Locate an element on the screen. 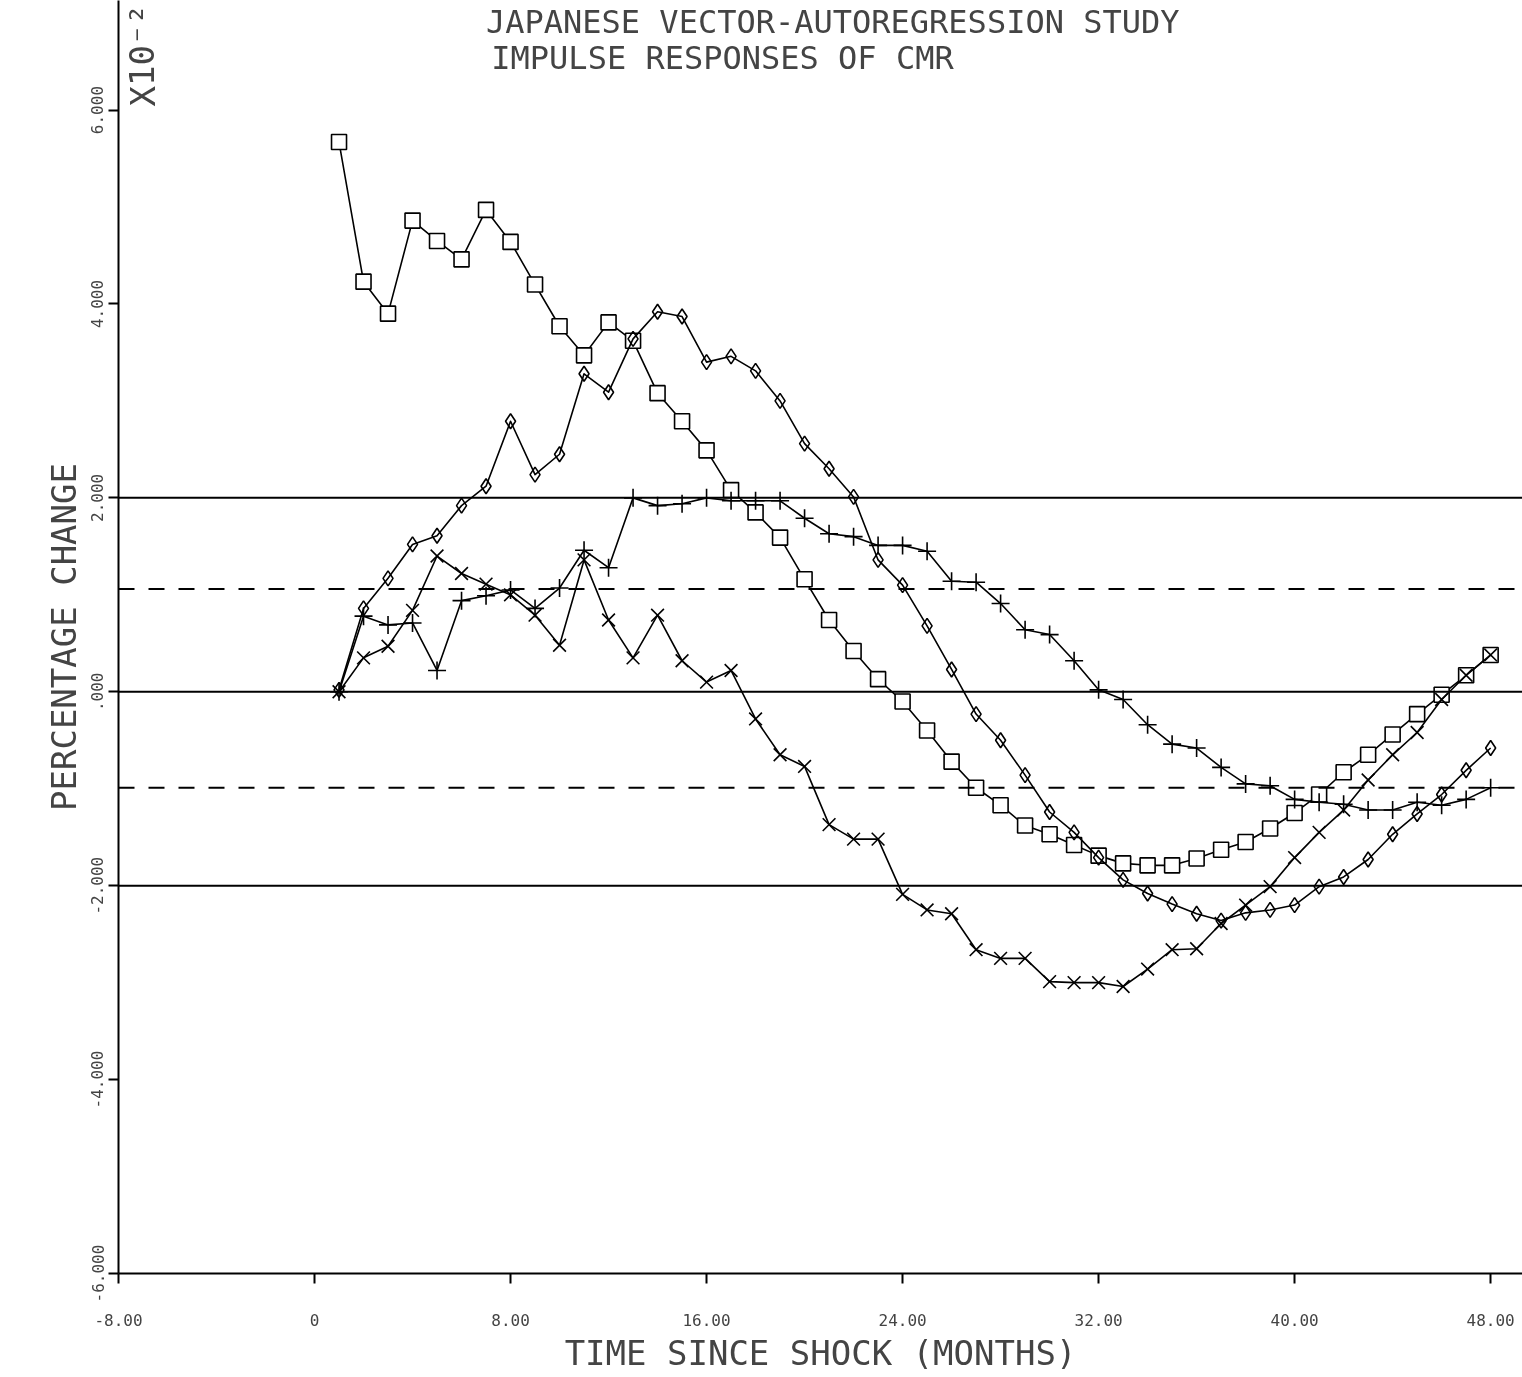 This screenshot has height=1377, width=1522. x-tick-label: -8.00 is located at coordinates (118, 1320).